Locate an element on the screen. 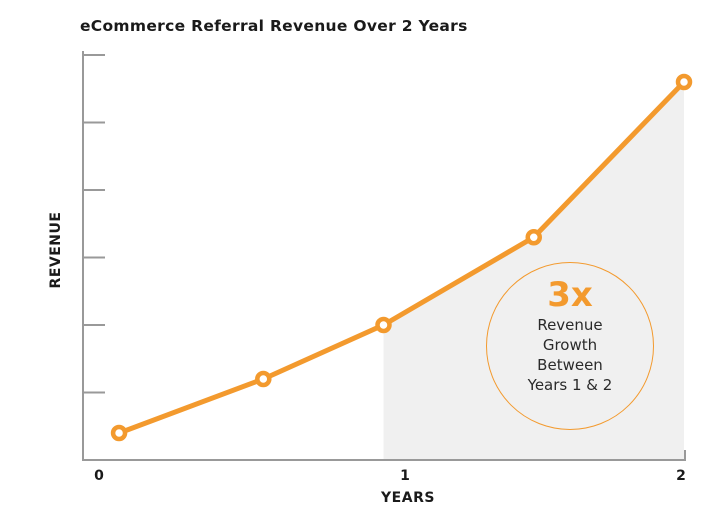  x-tick-0: 0 is located at coordinates (99, 476).